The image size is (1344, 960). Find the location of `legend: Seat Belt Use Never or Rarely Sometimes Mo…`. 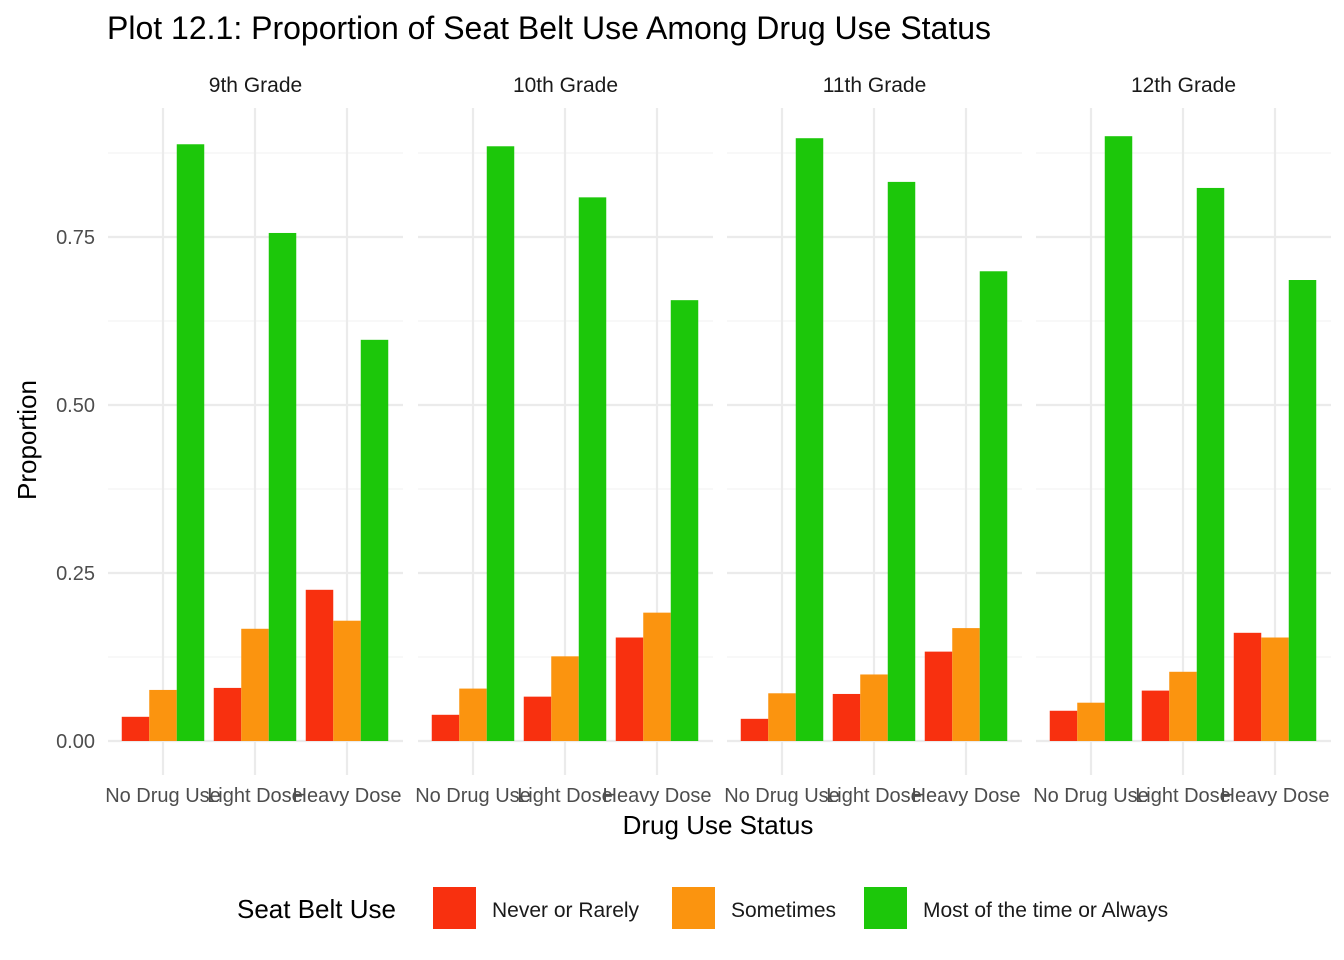

legend: Seat Belt Use Never or Rarely Sometimes Mo… is located at coordinates (702, 908).